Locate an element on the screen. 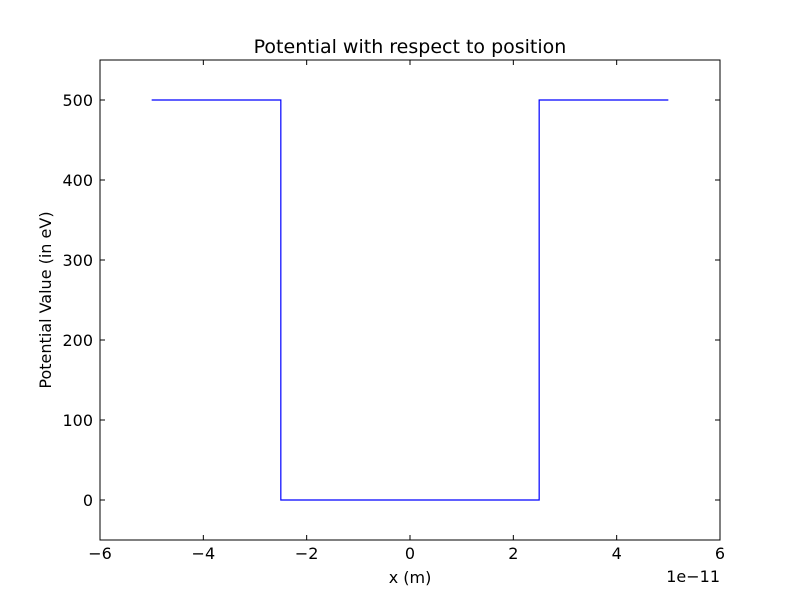 The height and width of the screenshot is (600, 800). chart-title: Potential with respect to position is located at coordinates (410, 47).